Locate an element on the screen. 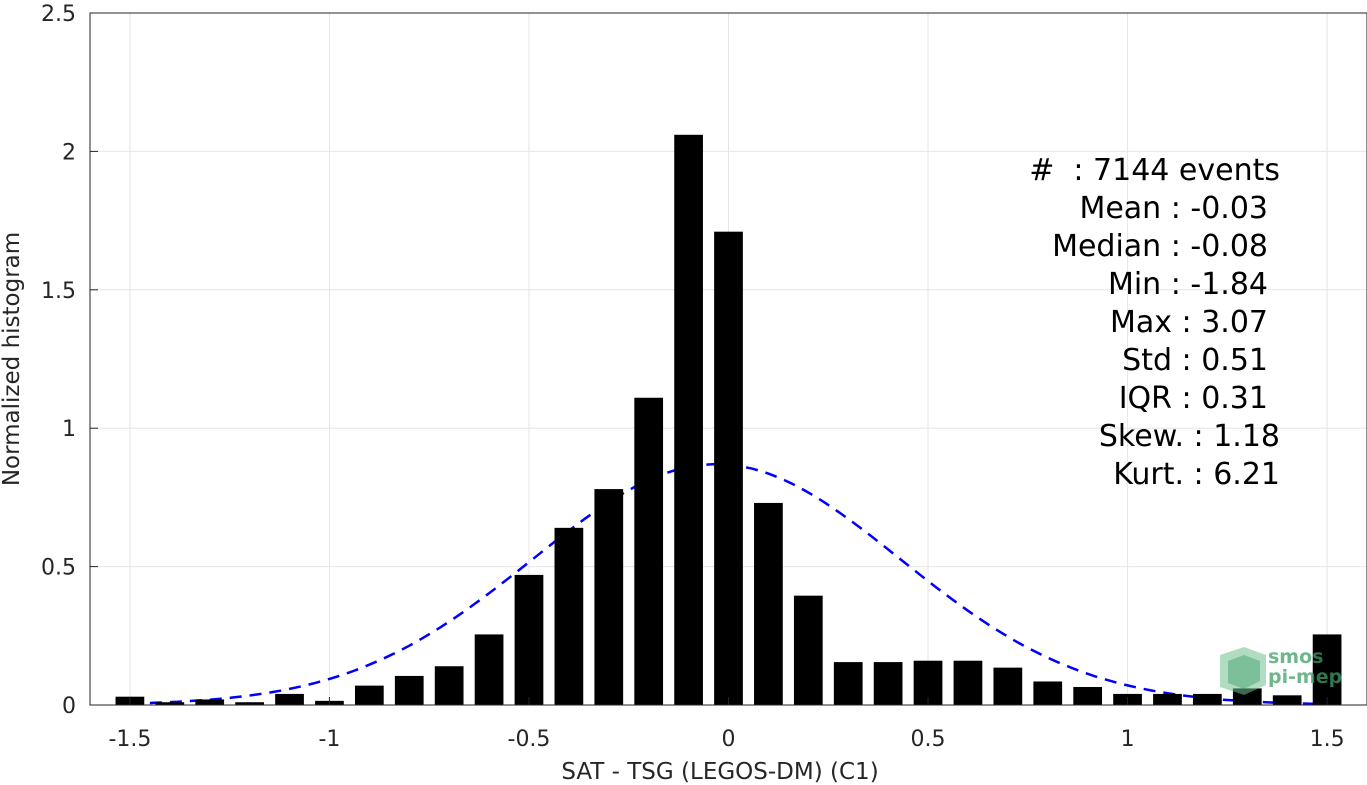 This screenshot has height=785, width=1367. x-axis-ticks: -1.5 -1 -0.5 0 0.5 1 1.5 is located at coordinates (726, 724).